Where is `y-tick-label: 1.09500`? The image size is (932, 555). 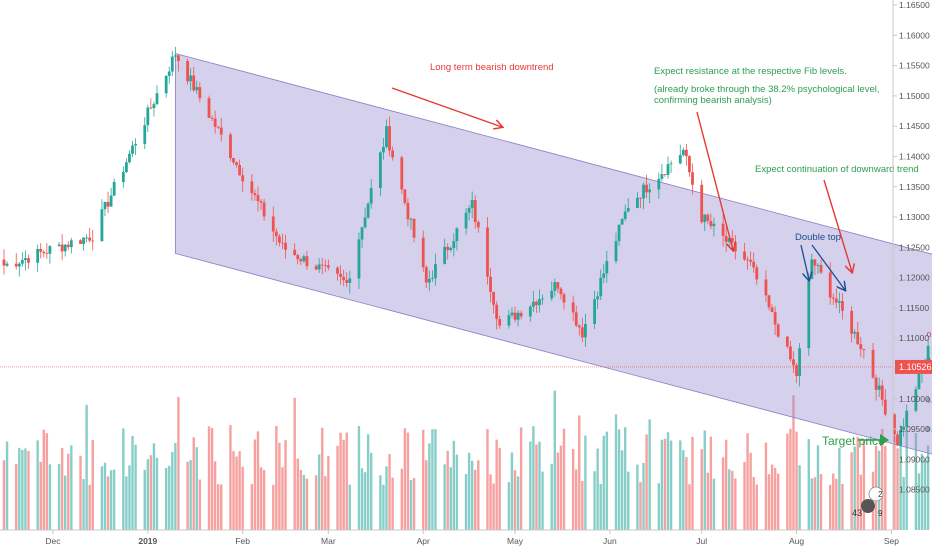 y-tick-label: 1.09500 is located at coordinates (914, 429).